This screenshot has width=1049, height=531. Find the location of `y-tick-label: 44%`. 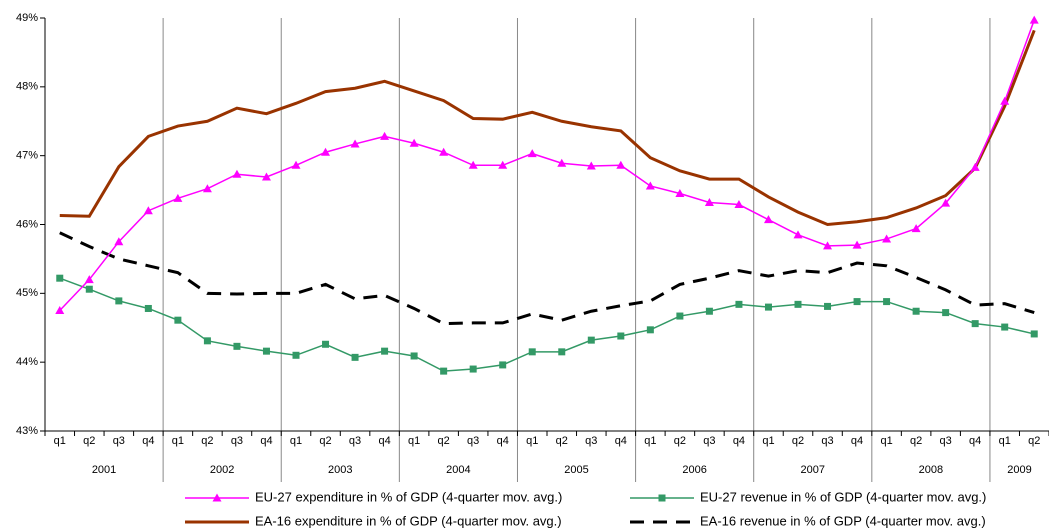

y-tick-label: 44% is located at coordinates (27, 362).